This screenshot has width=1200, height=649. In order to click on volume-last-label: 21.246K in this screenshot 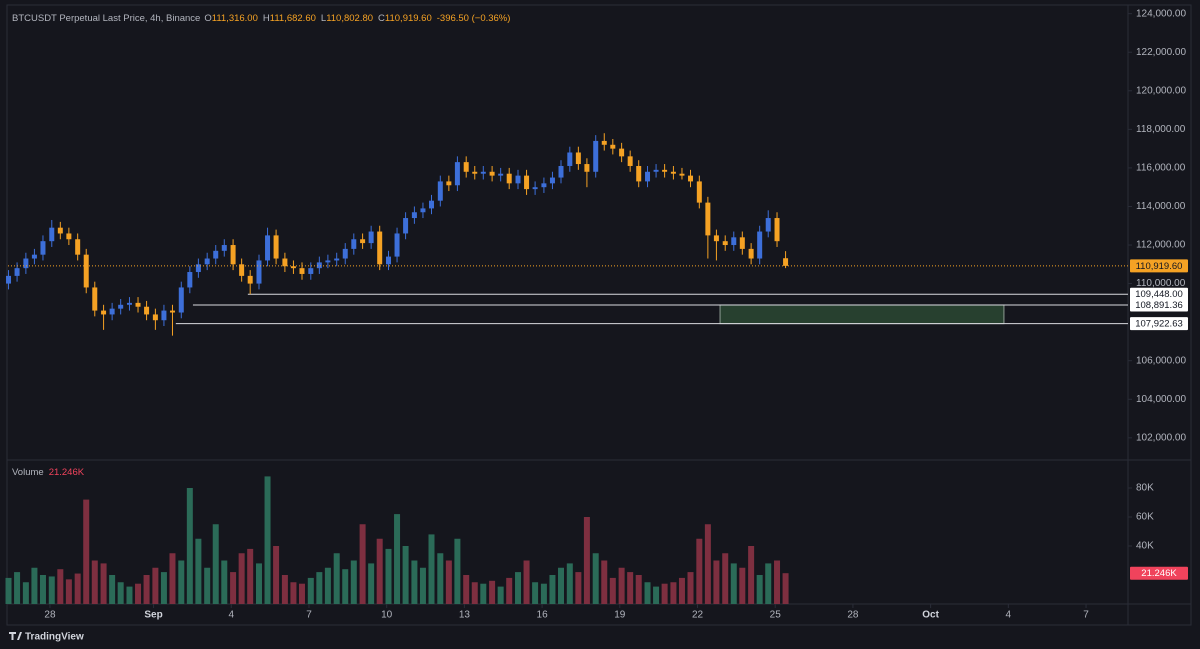, I will do `click(1159, 573)`.